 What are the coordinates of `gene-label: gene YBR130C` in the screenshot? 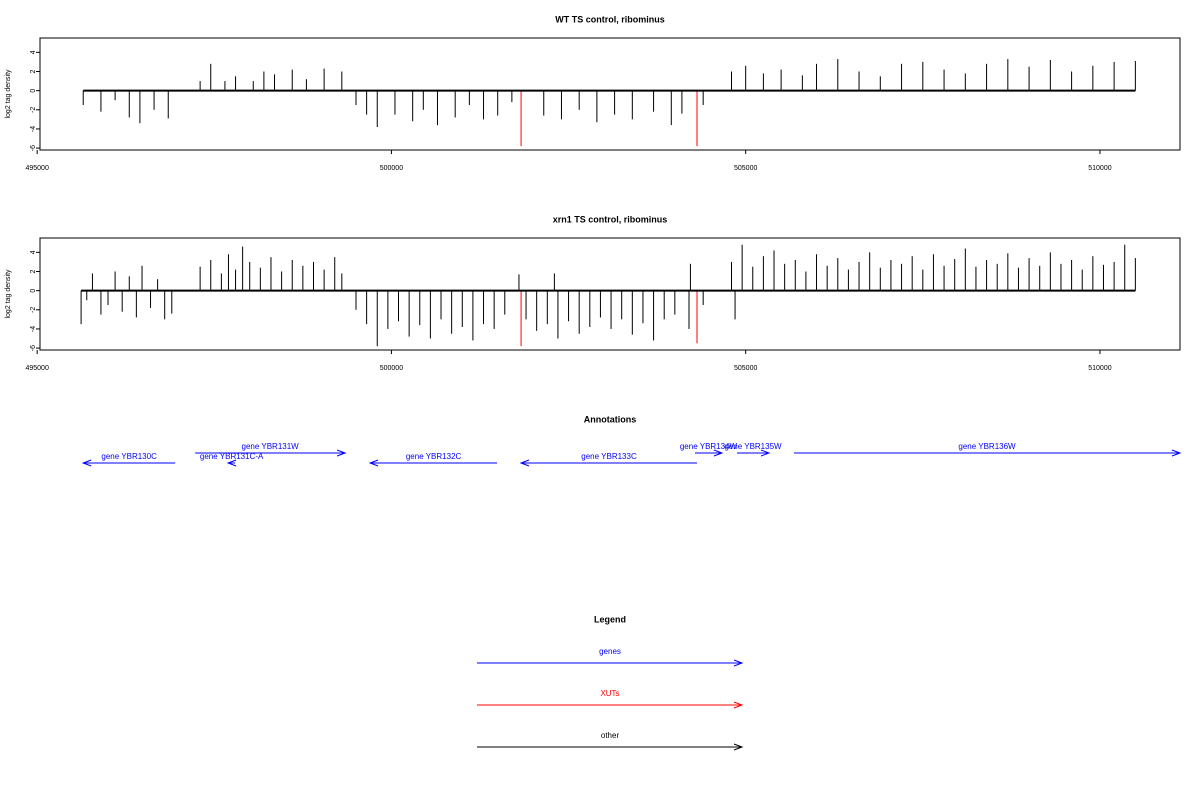 It's located at (129, 456).